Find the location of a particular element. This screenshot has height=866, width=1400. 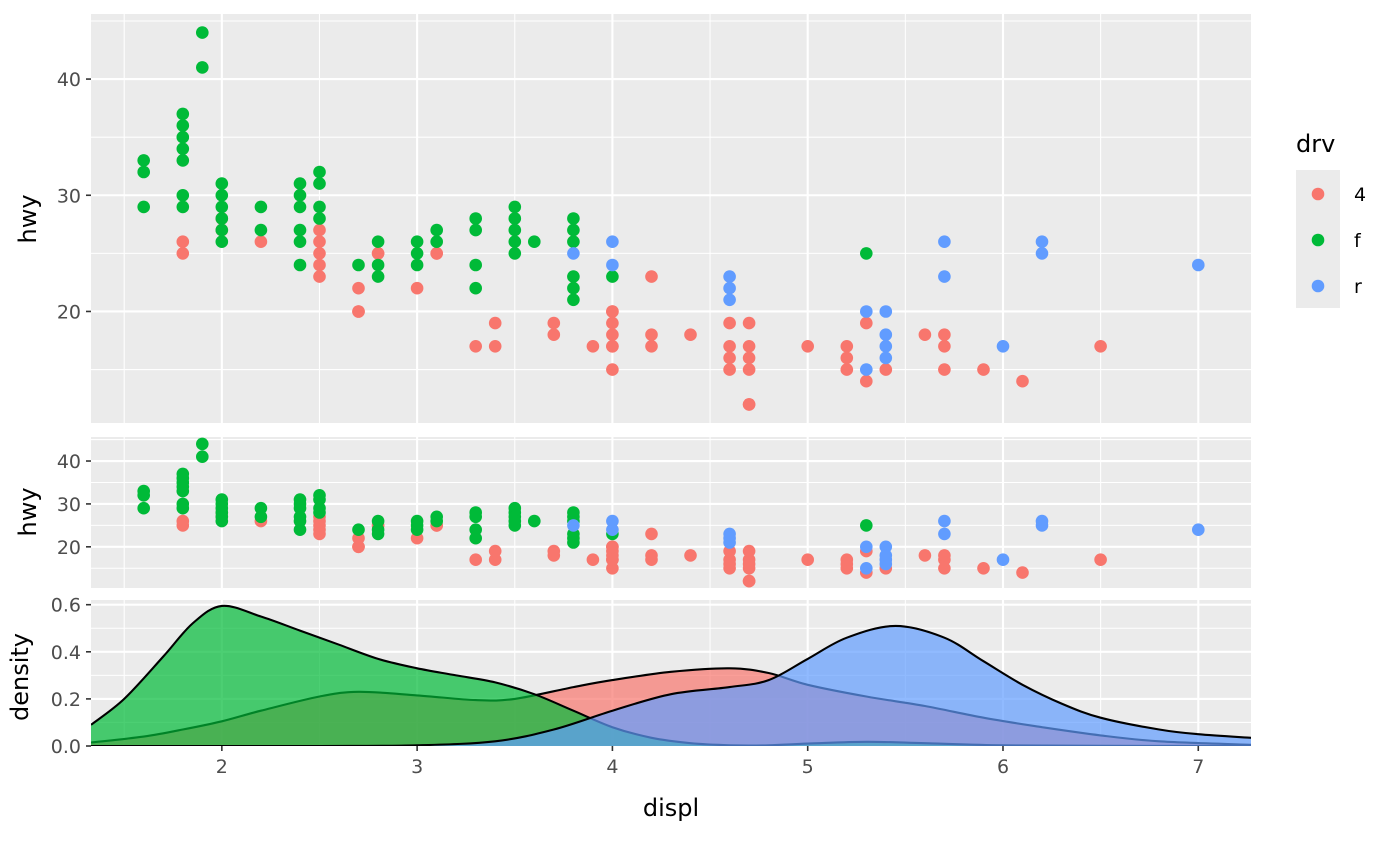

density-area-drv-f is located at coordinates (671, 675).